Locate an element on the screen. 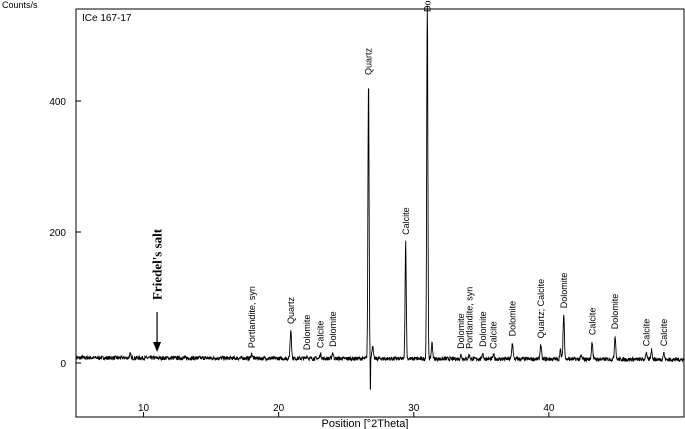 The height and width of the screenshot is (429, 685). annotation-arrowhead is located at coordinates (157, 347).